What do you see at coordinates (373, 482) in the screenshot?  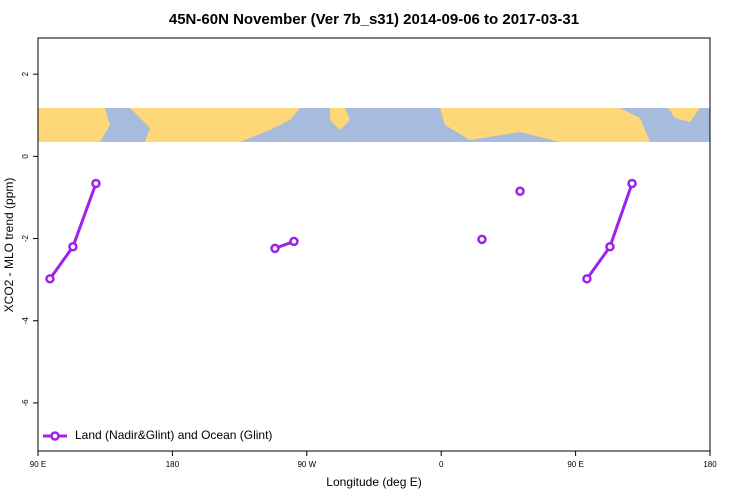 I see `x-axis-label: Longitude (deg E)` at bounding box center [373, 482].